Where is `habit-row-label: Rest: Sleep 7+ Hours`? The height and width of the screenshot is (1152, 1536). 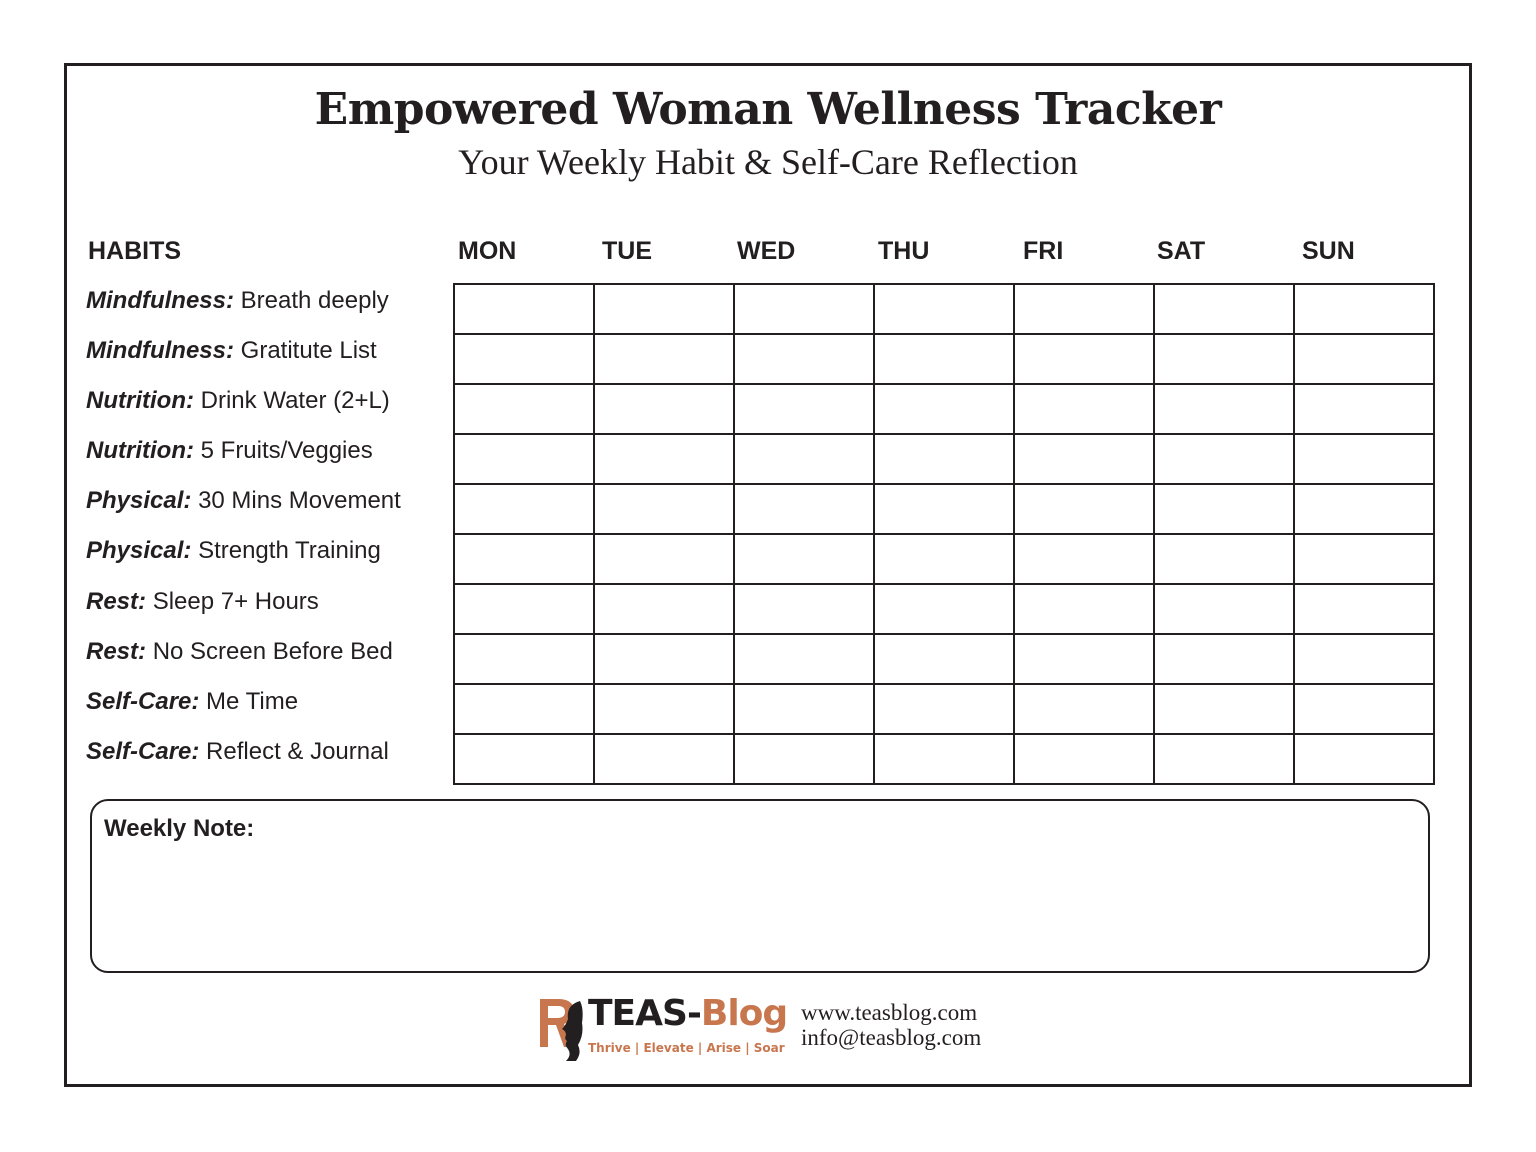
habit-row-label: Rest: Sleep 7+ Hours is located at coordinates (202, 602).